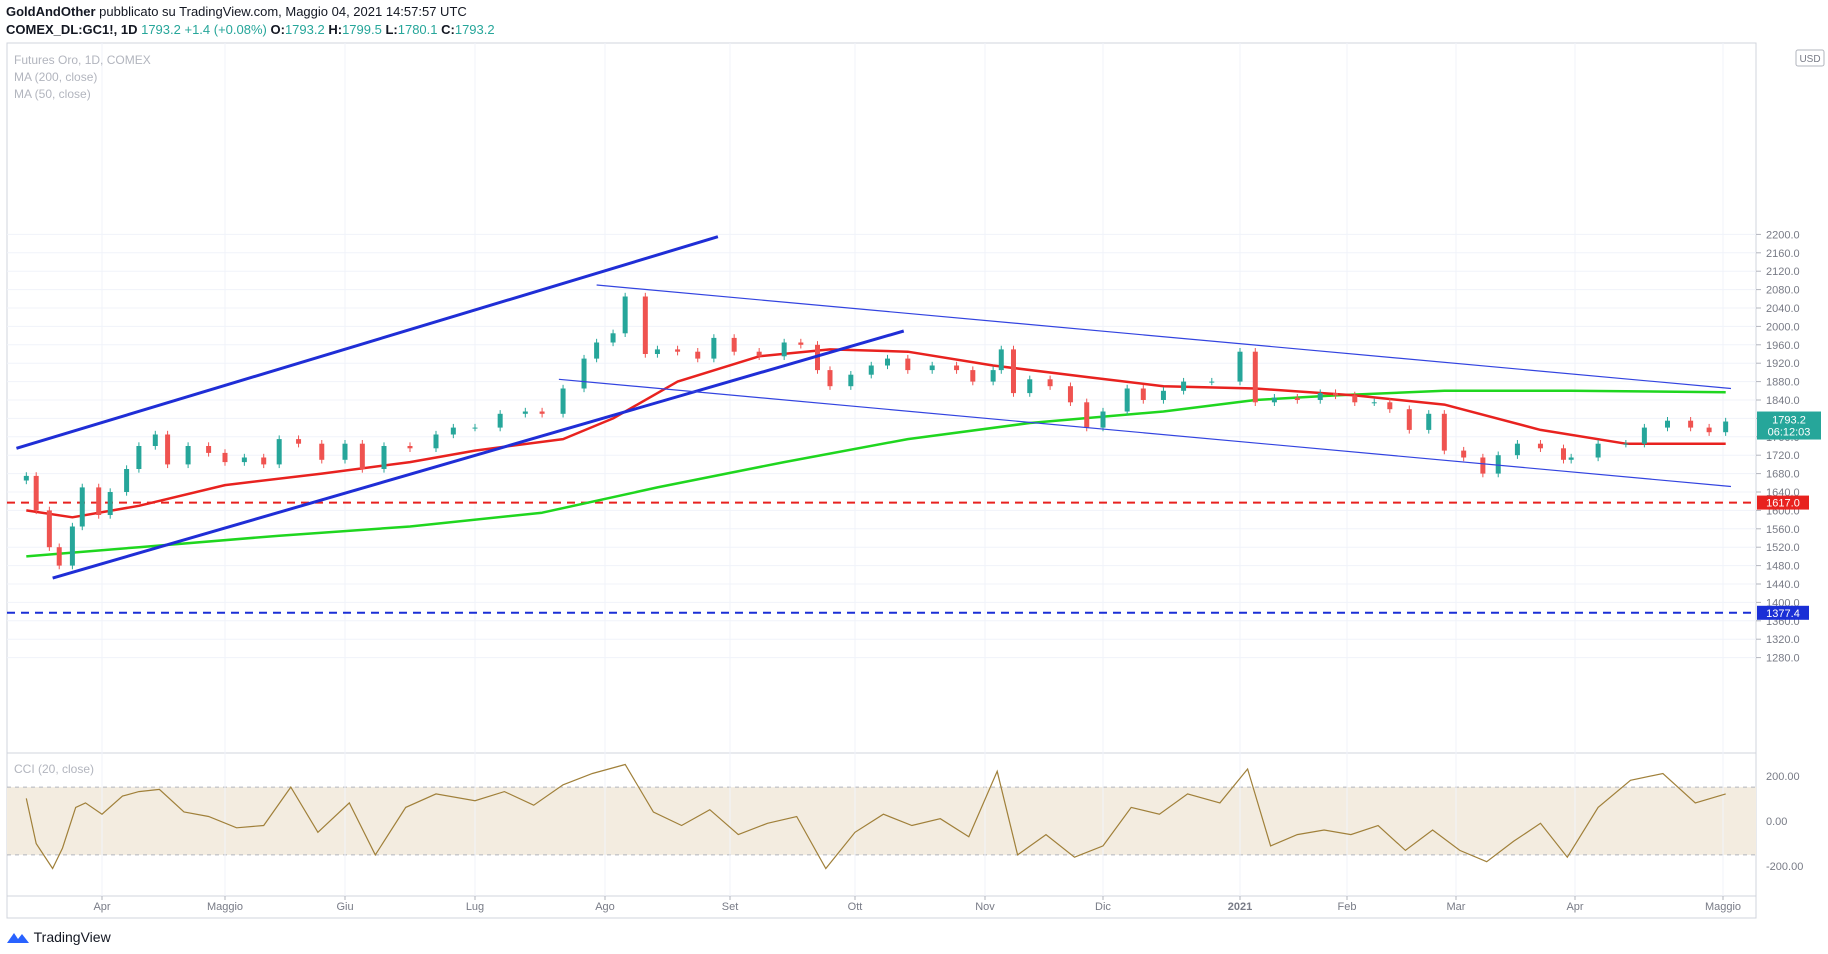  I want to click on x-tick-label: Lug, so click(475, 907).